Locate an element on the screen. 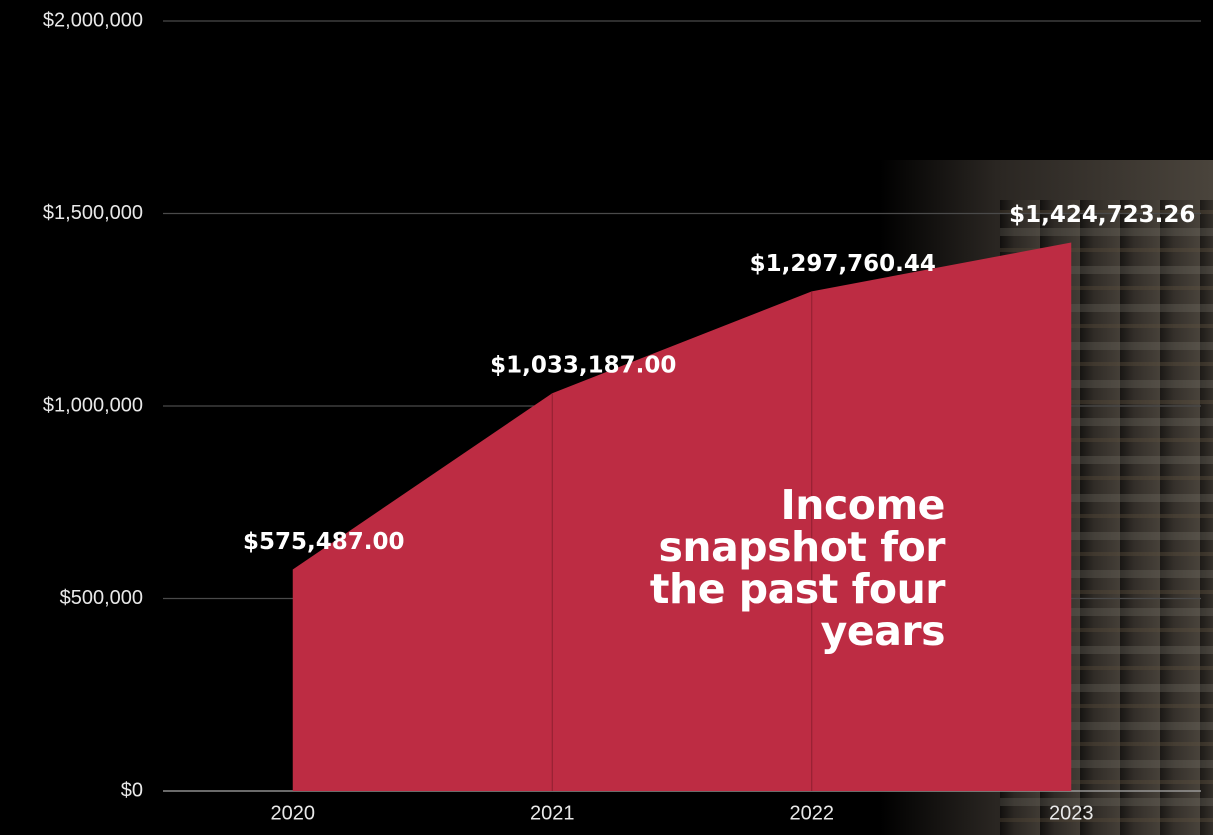 The width and height of the screenshot is (1213, 835). data-label: $1,033,187.00 is located at coordinates (583, 366).